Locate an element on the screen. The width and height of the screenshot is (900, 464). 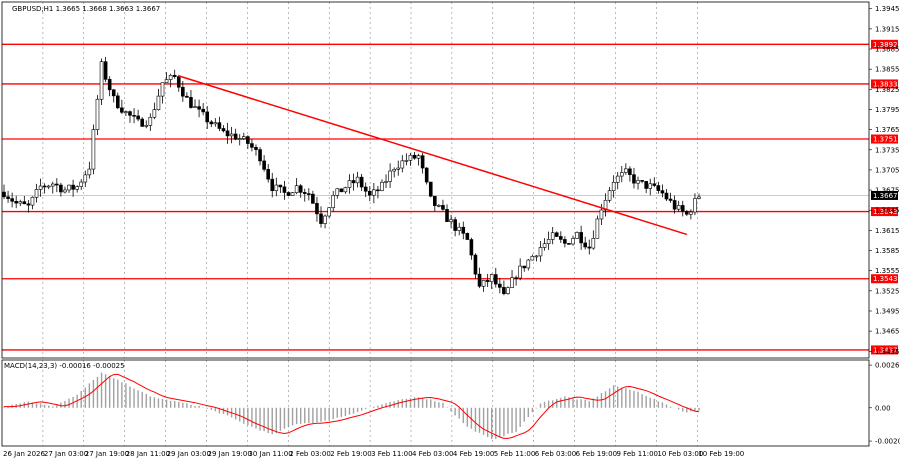
x-tick-label: 2 Feb 19:00 is located at coordinates (350, 454).